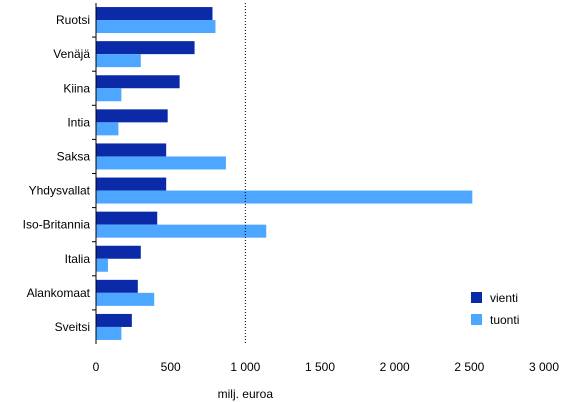  I want to click on bar-tuonti-sveitsi, so click(109, 333).